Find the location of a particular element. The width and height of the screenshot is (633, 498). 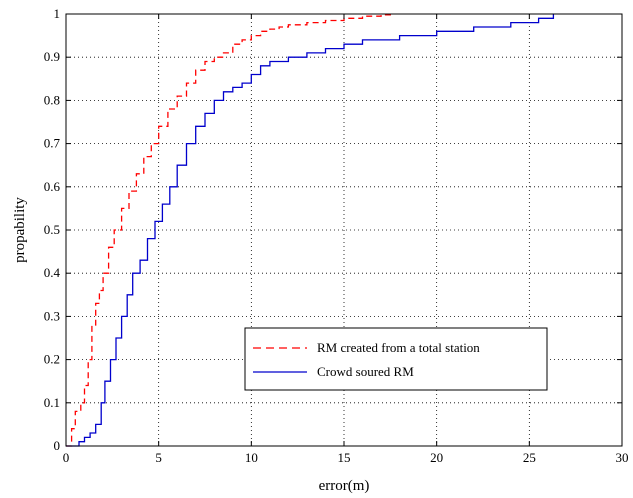

x-tick-label: 15 is located at coordinates (344, 457).